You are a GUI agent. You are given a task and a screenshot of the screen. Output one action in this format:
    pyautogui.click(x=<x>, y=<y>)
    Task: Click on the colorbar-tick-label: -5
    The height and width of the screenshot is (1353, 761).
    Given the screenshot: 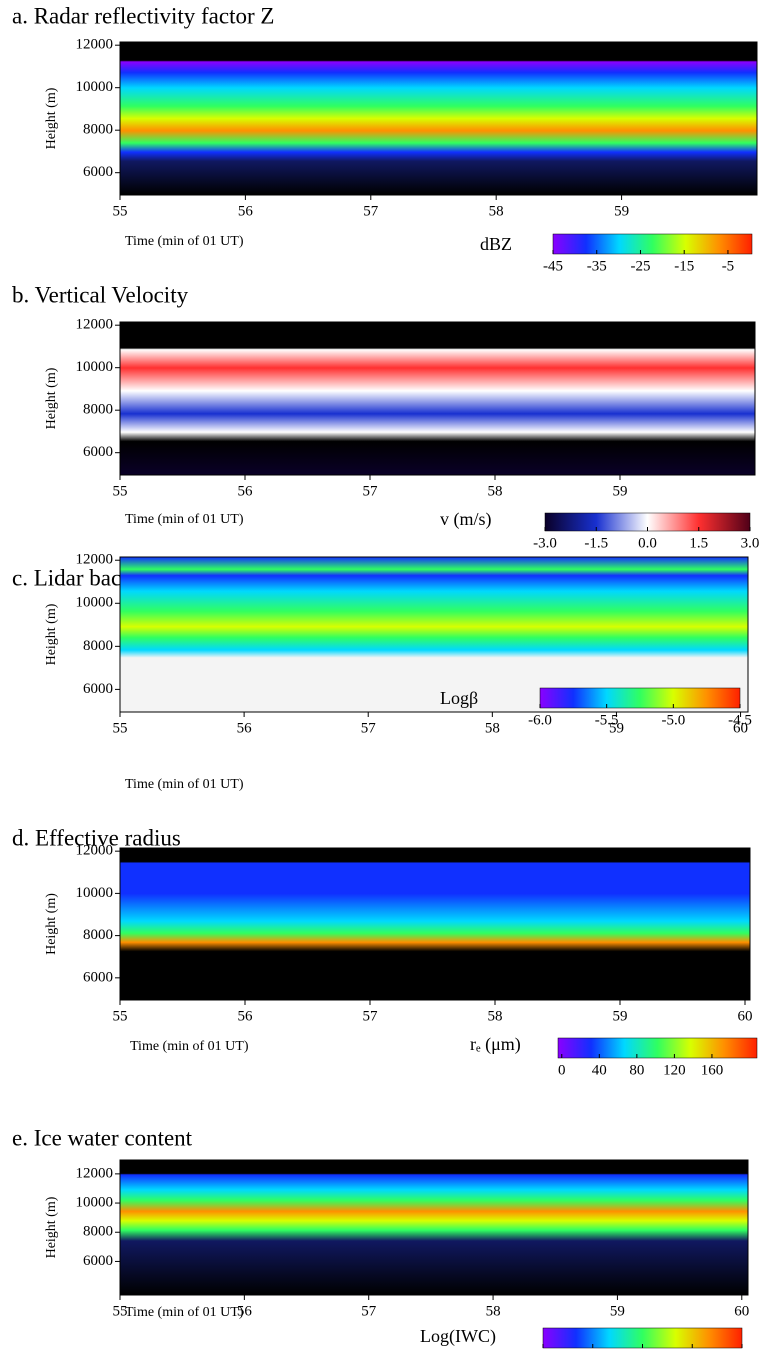 What is the action you would take?
    pyautogui.click(x=728, y=266)
    